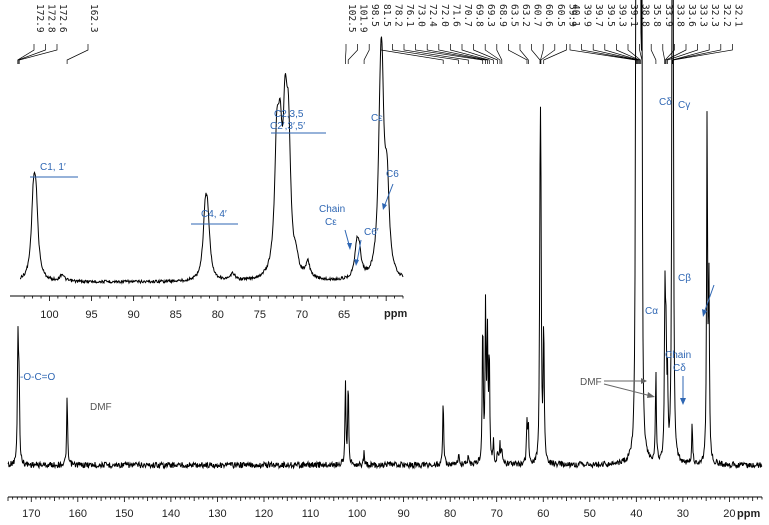  I want to click on main-tick-label: 140, so click(171, 514).